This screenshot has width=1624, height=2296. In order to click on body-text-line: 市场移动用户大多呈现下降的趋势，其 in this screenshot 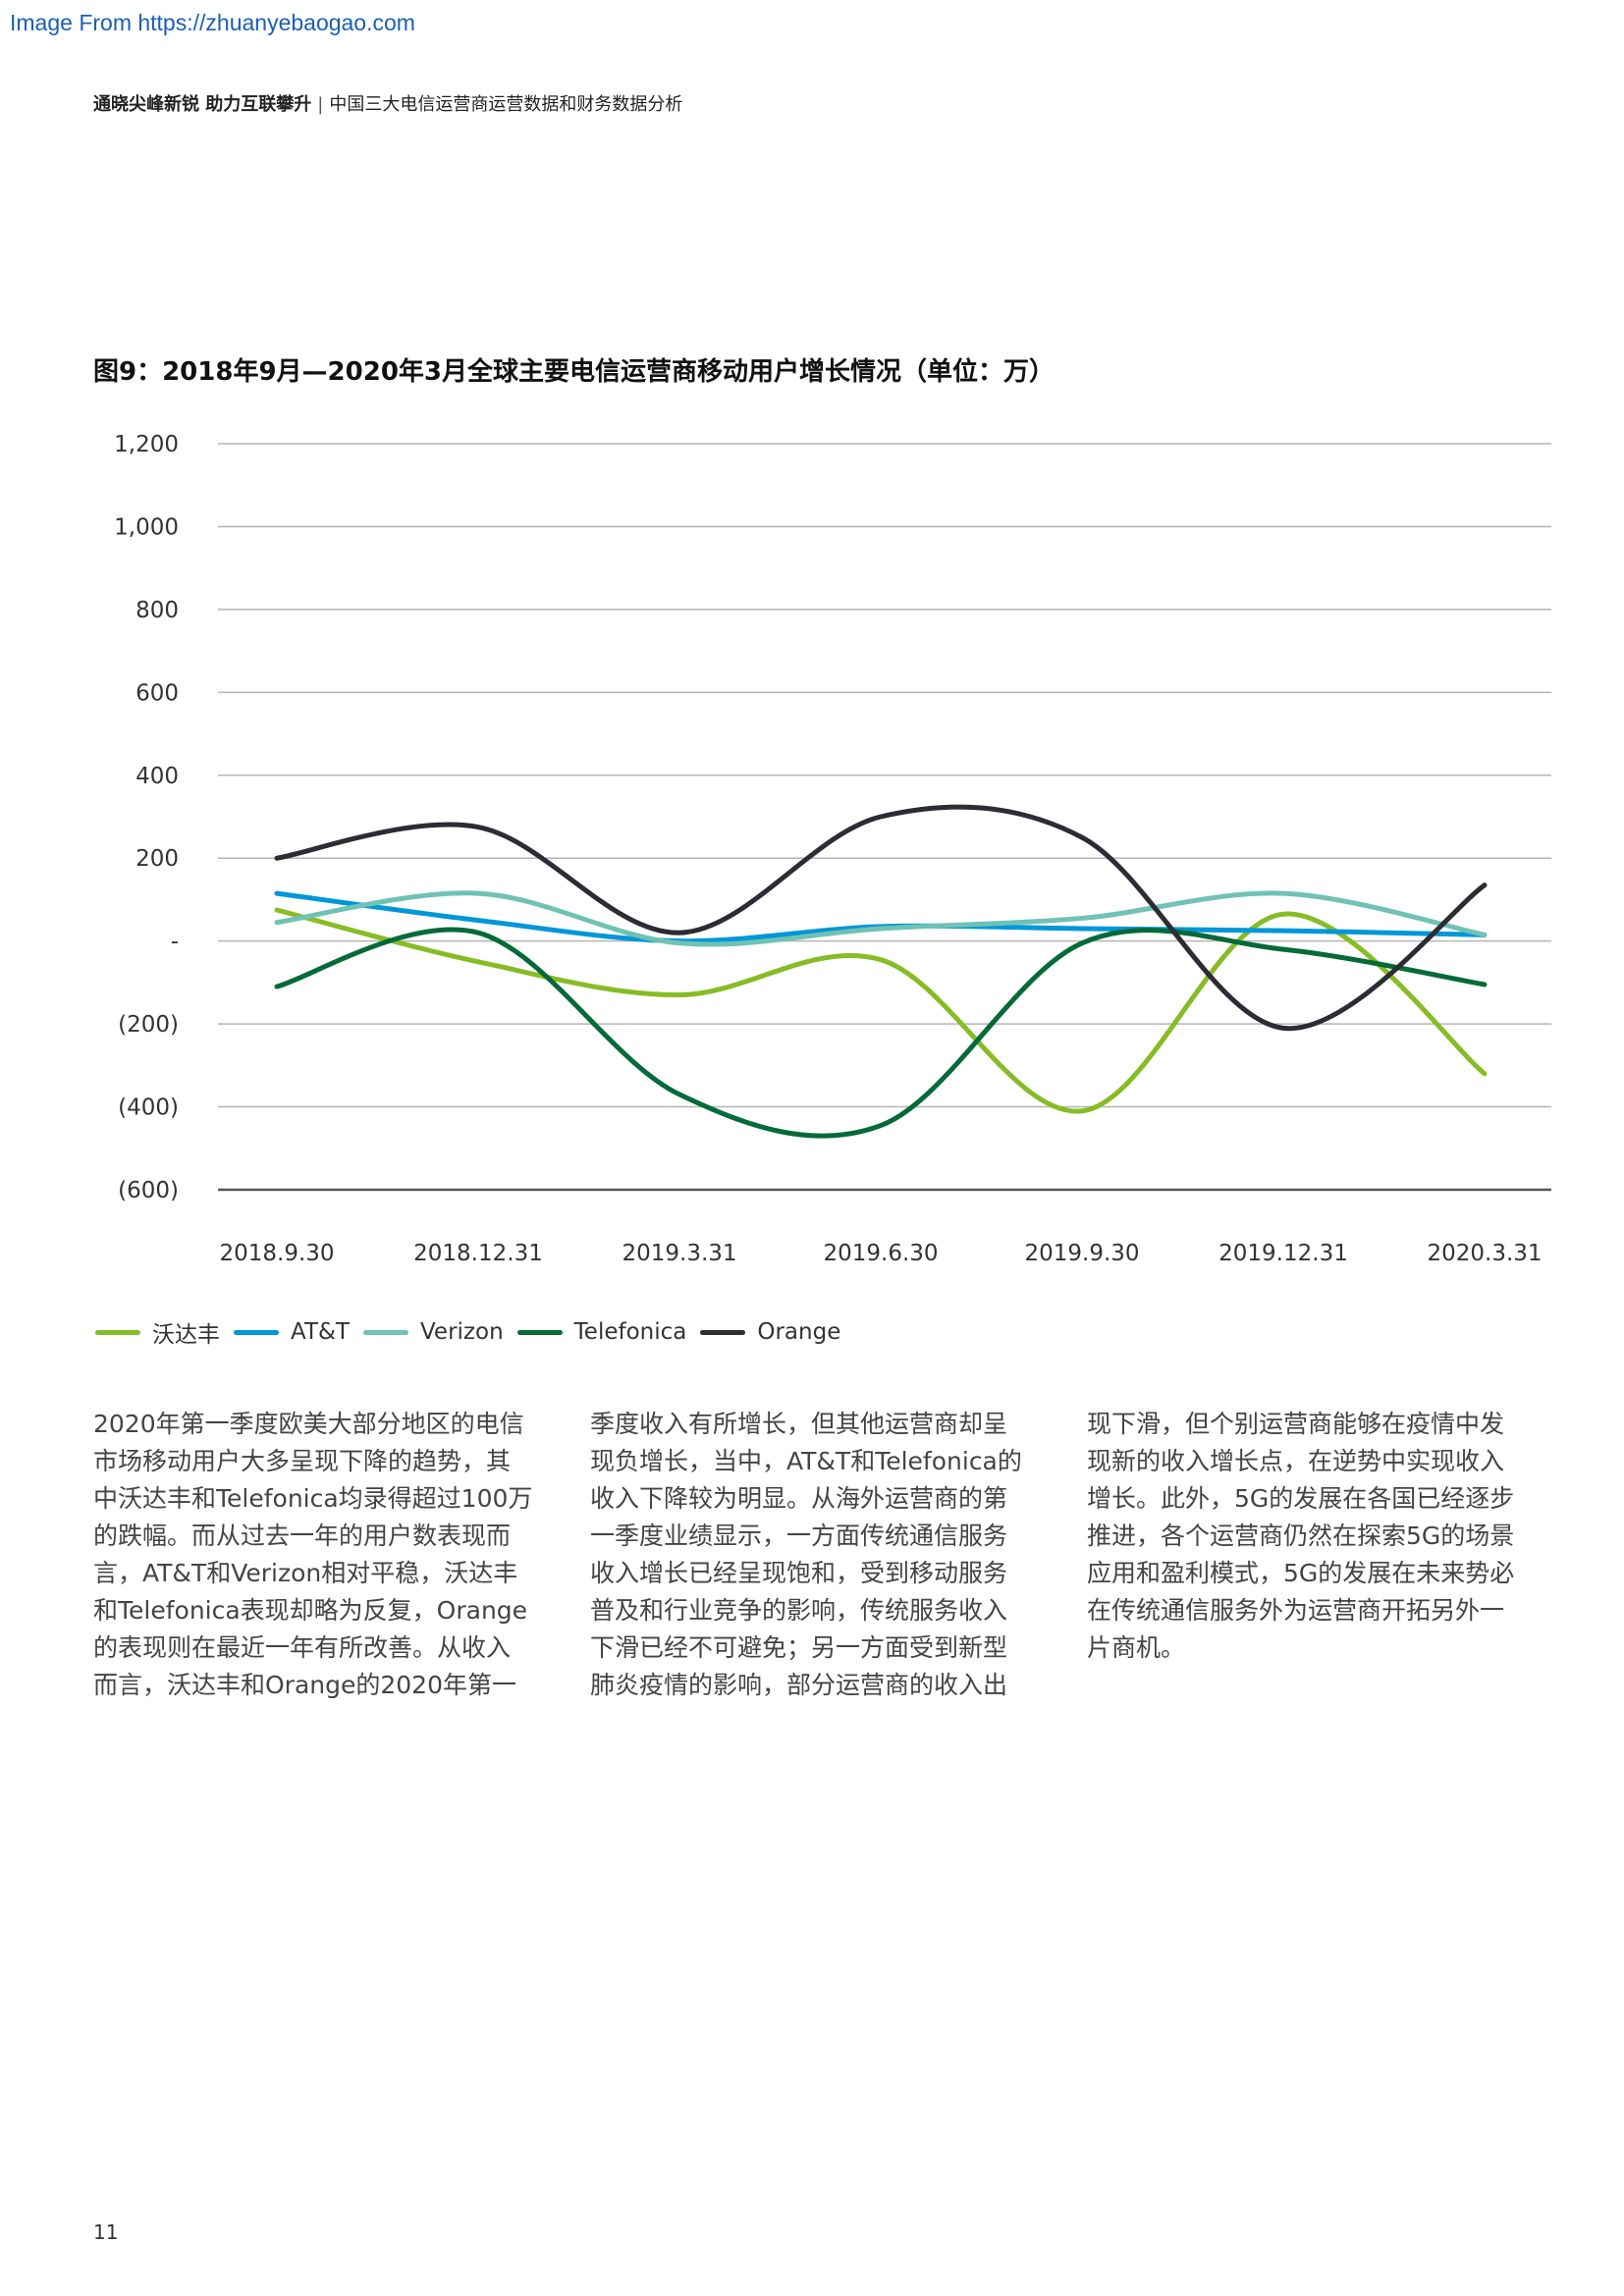, I will do `click(302, 1461)`.